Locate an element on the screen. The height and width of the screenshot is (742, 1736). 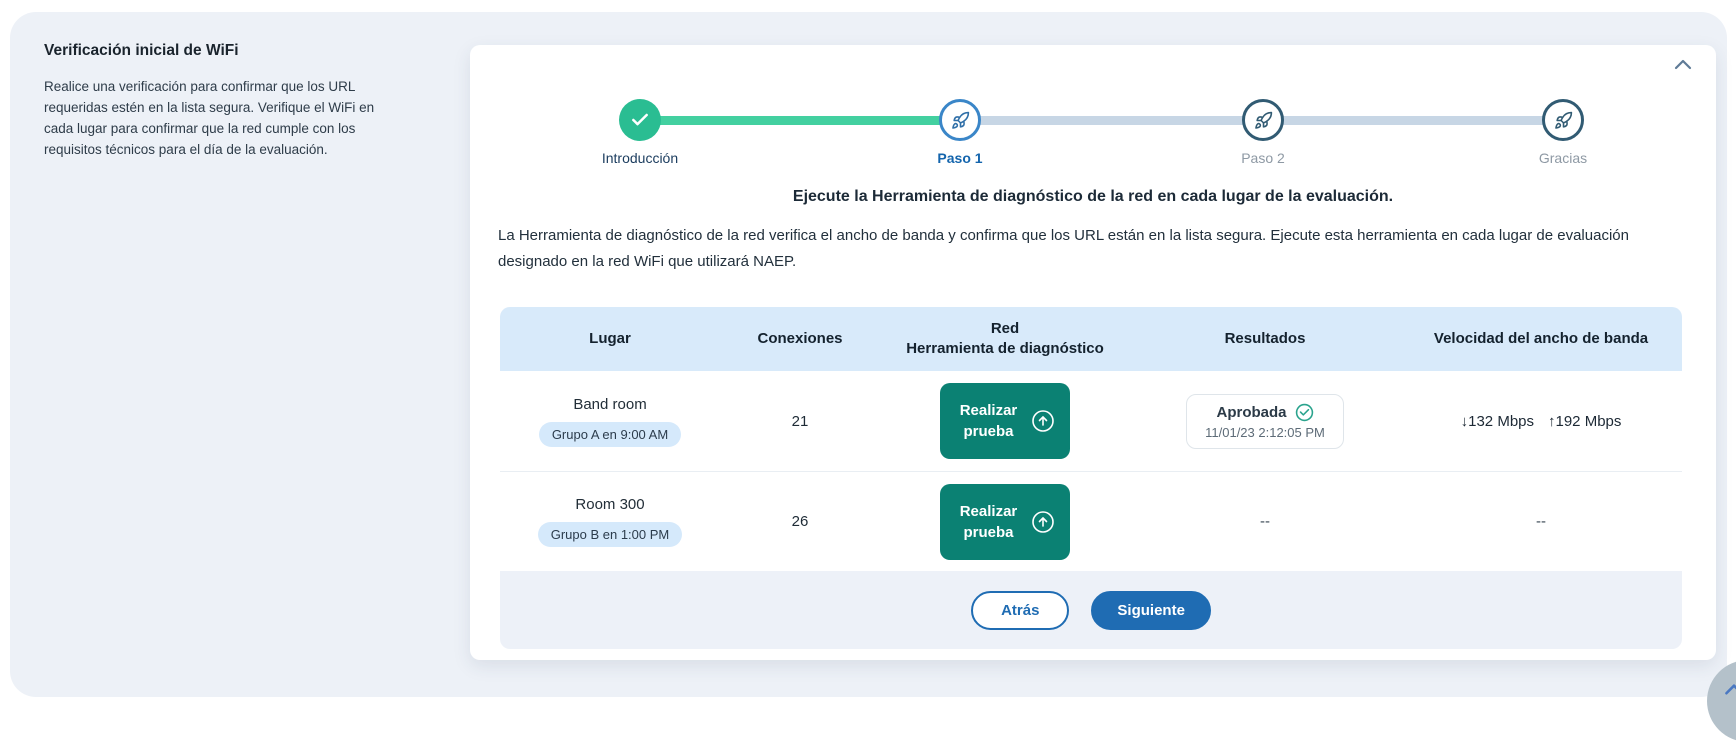
check-circle-icon is located at coordinates (1304, 412).